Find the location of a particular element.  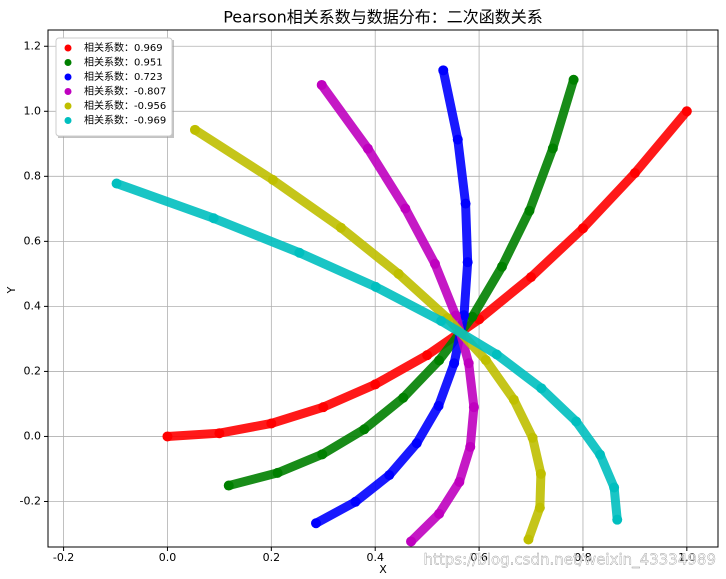

y-axis-label: Y is located at coordinates (11, 290).